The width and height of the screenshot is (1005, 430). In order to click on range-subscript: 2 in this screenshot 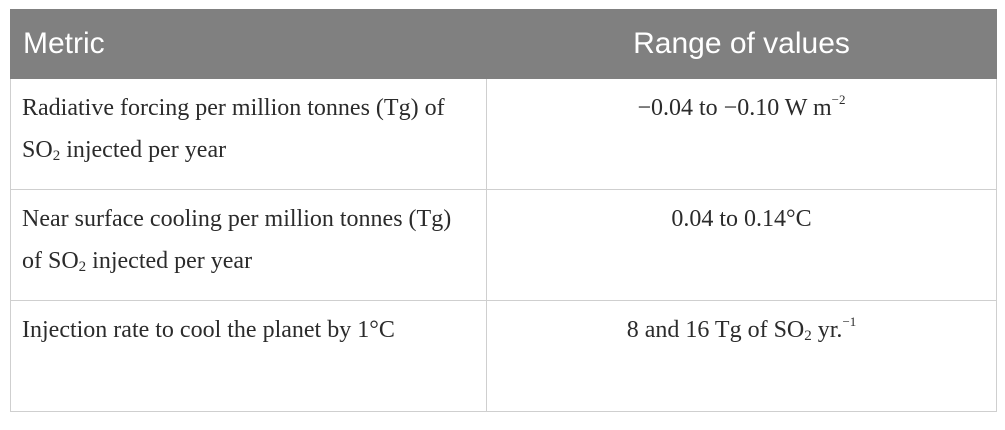, I will do `click(808, 336)`.